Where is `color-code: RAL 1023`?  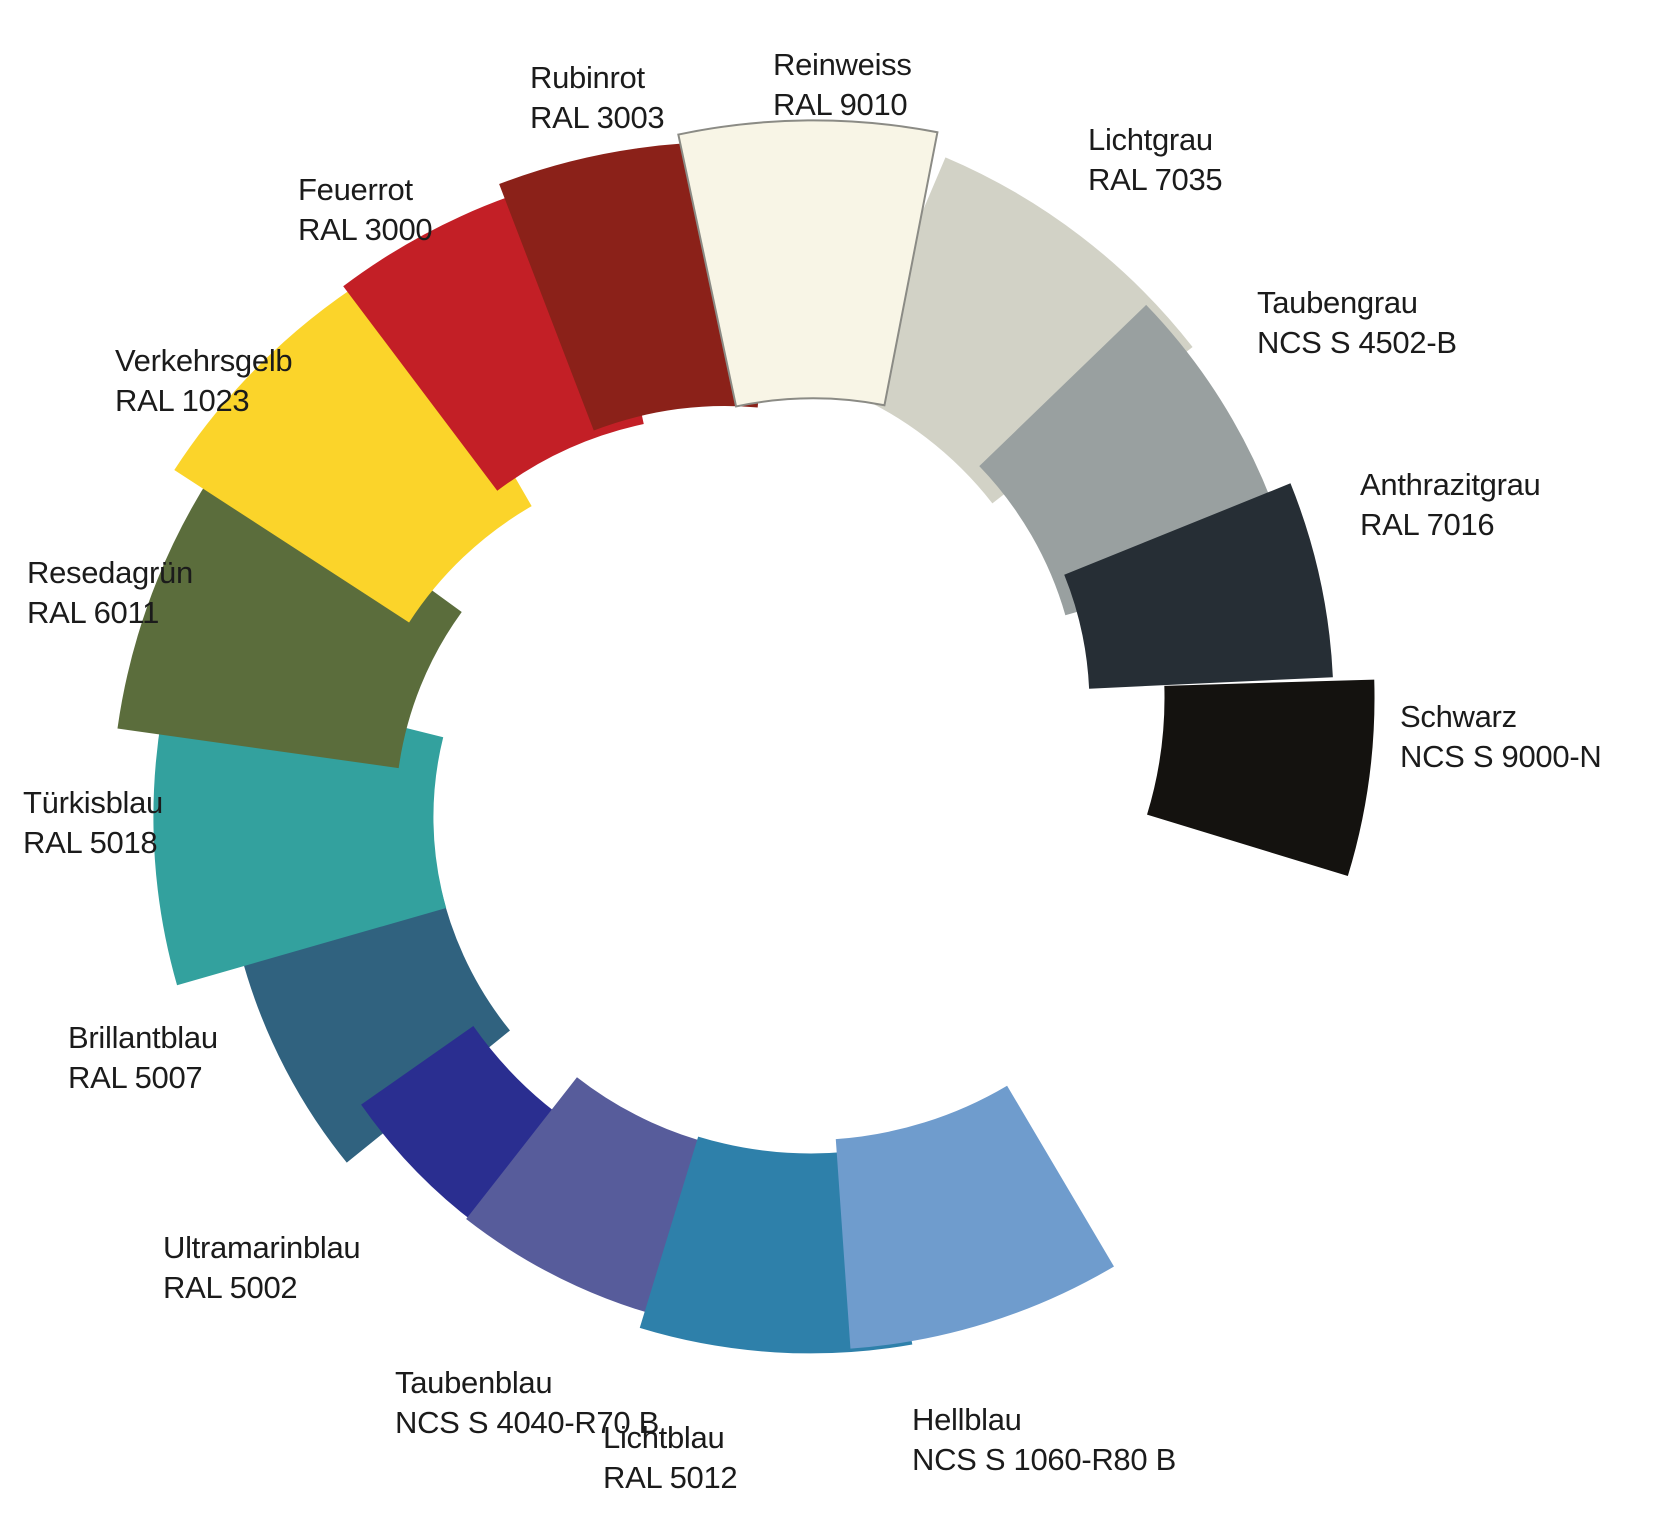
color-code: RAL 1023 is located at coordinates (182, 400).